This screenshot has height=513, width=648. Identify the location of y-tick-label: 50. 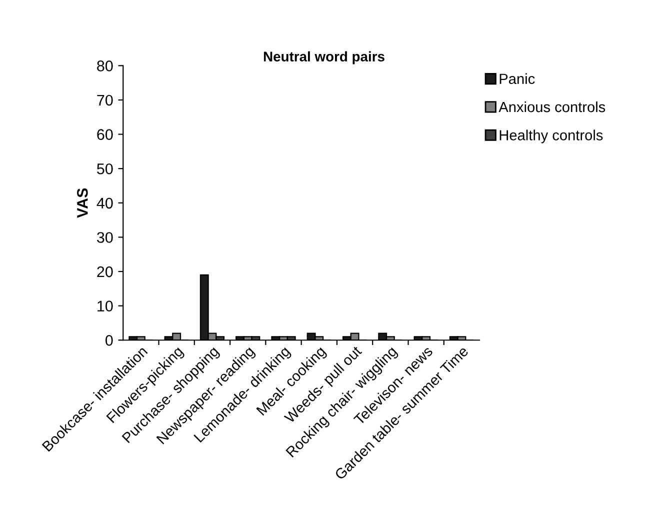
(105, 168).